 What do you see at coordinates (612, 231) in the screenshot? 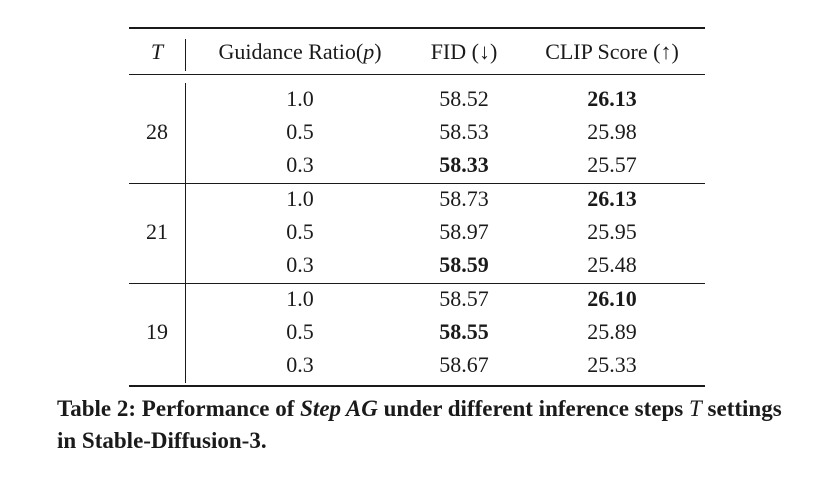
I see `cell-clip: 25.95` at bounding box center [612, 231].